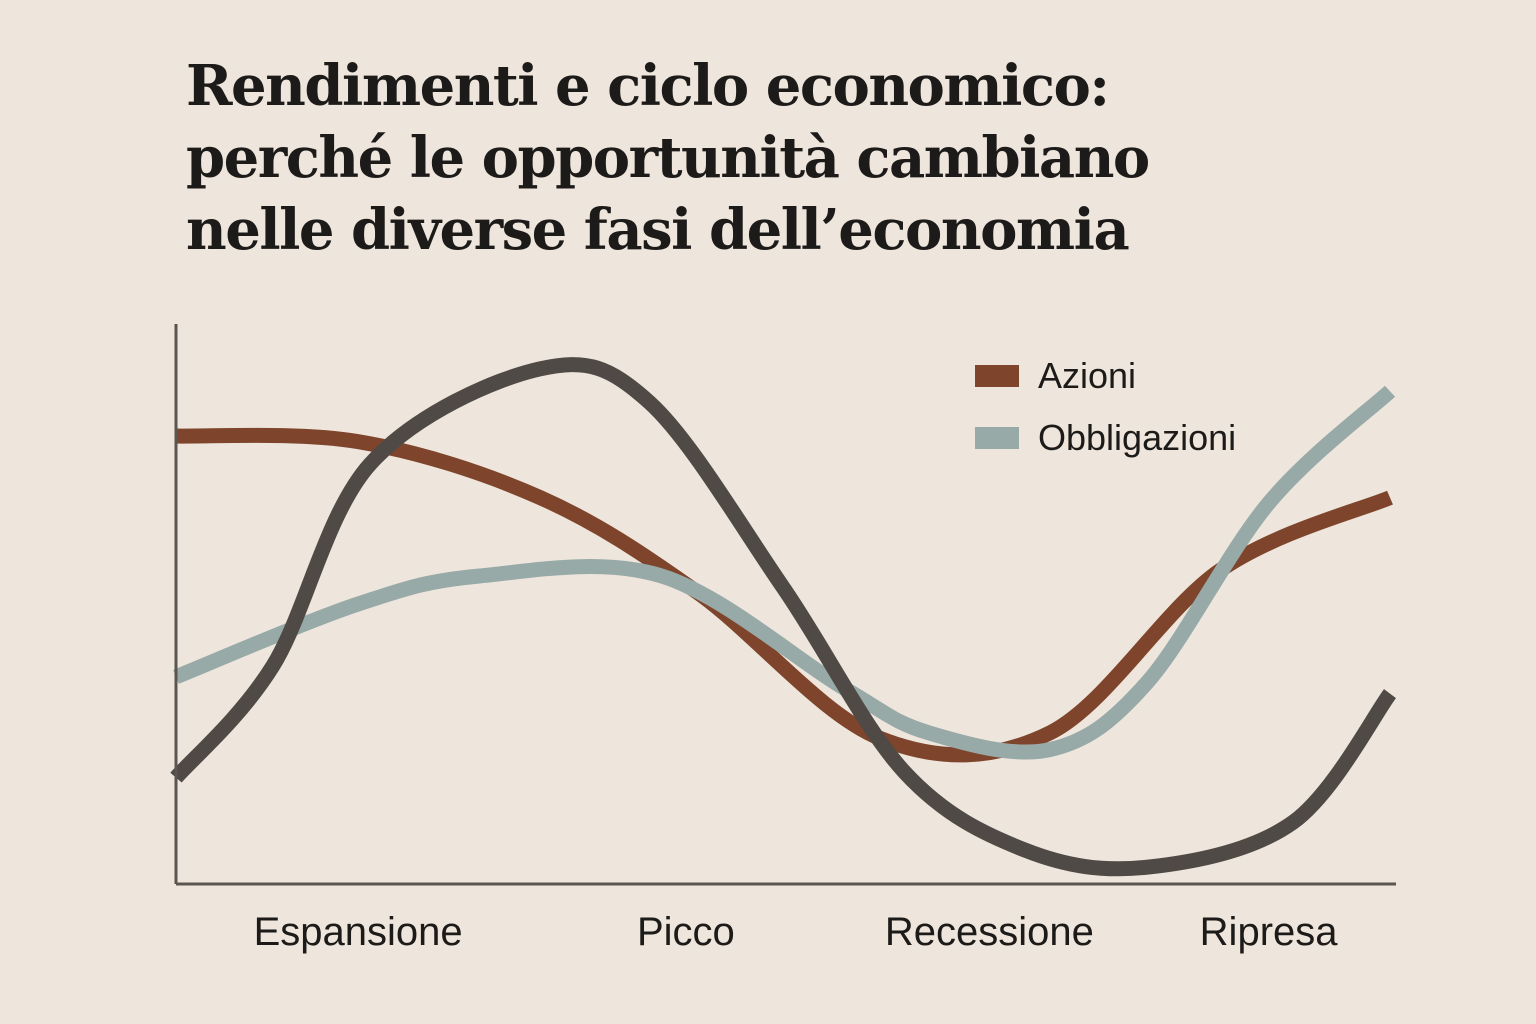  What do you see at coordinates (668, 158) in the screenshot?
I see `chart-title-line-2: perché le opportunità cambiano` at bounding box center [668, 158].